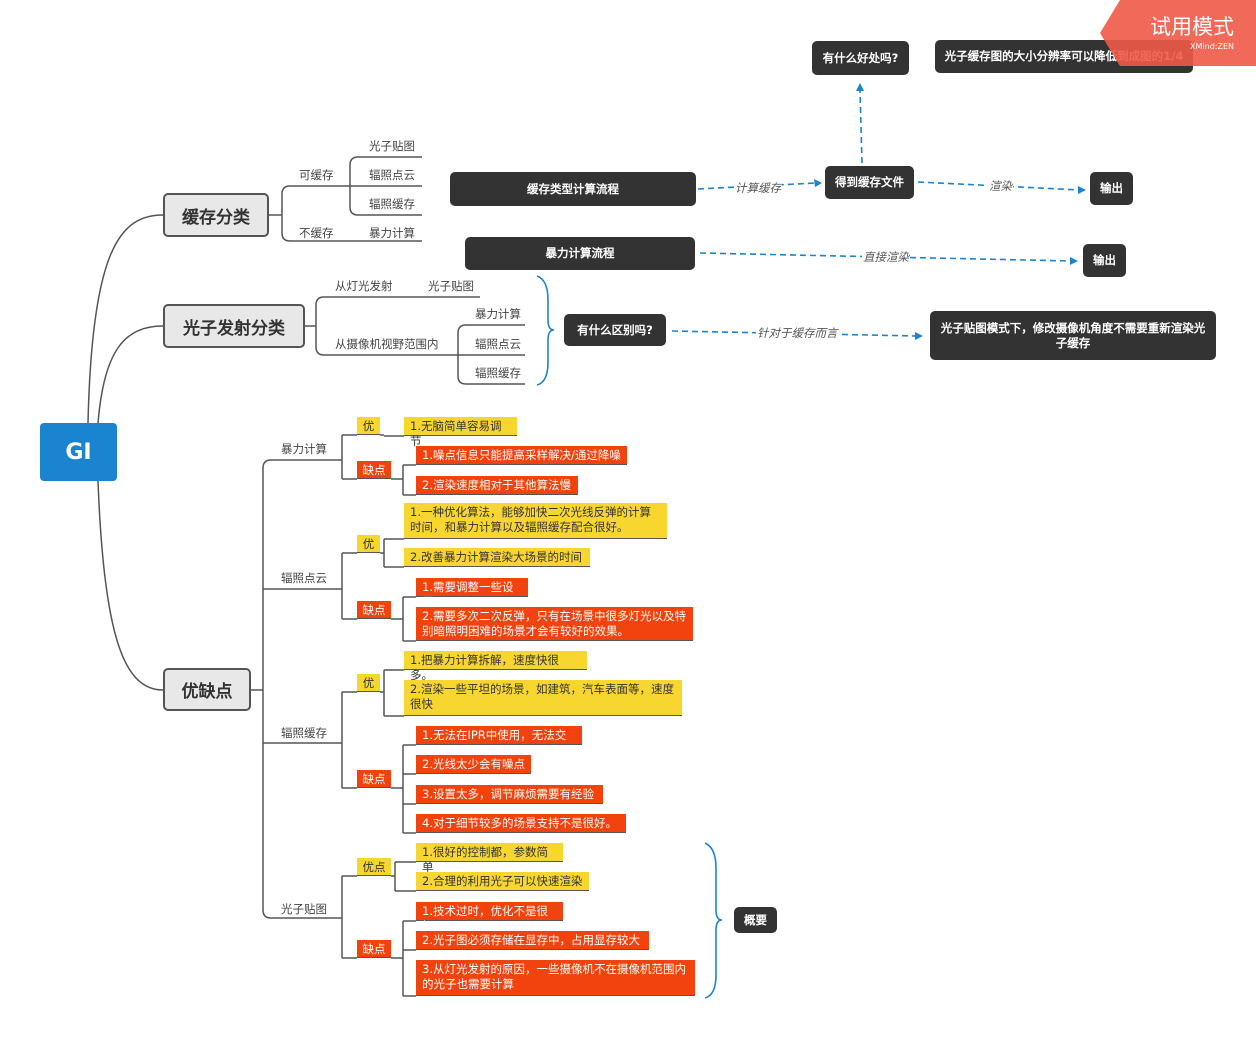 The width and height of the screenshot is (1256, 1037). Describe the element at coordinates (489, 858) in the screenshot. I see `pro-item: 1.很好的控制都，参数简单` at that location.